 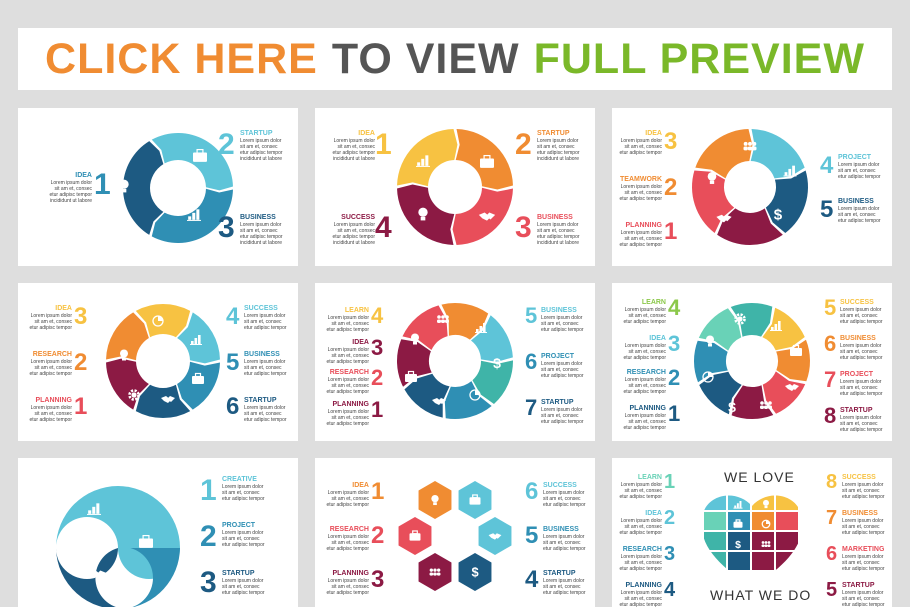 What do you see at coordinates (87, 577) in the screenshot?
I see `swirl-segment` at bounding box center [87, 577].